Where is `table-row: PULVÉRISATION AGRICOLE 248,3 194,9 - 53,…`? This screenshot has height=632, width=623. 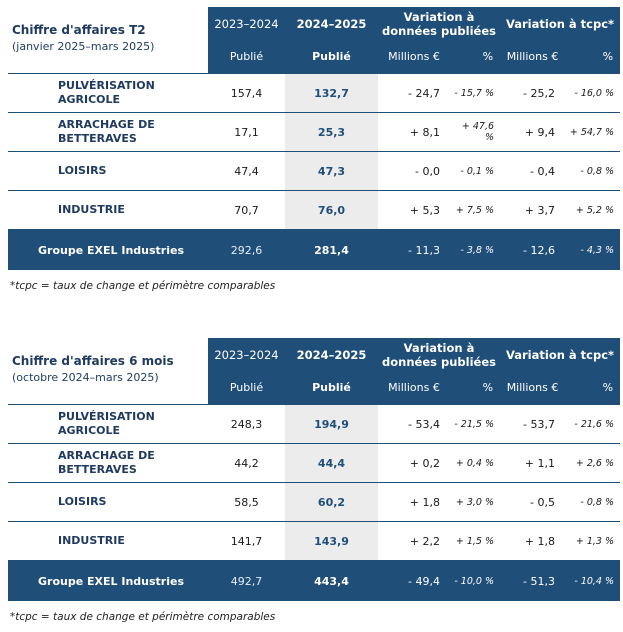 table-row: PULVÉRISATION AGRICOLE 248,3 194,9 - 53,… is located at coordinates (314, 424).